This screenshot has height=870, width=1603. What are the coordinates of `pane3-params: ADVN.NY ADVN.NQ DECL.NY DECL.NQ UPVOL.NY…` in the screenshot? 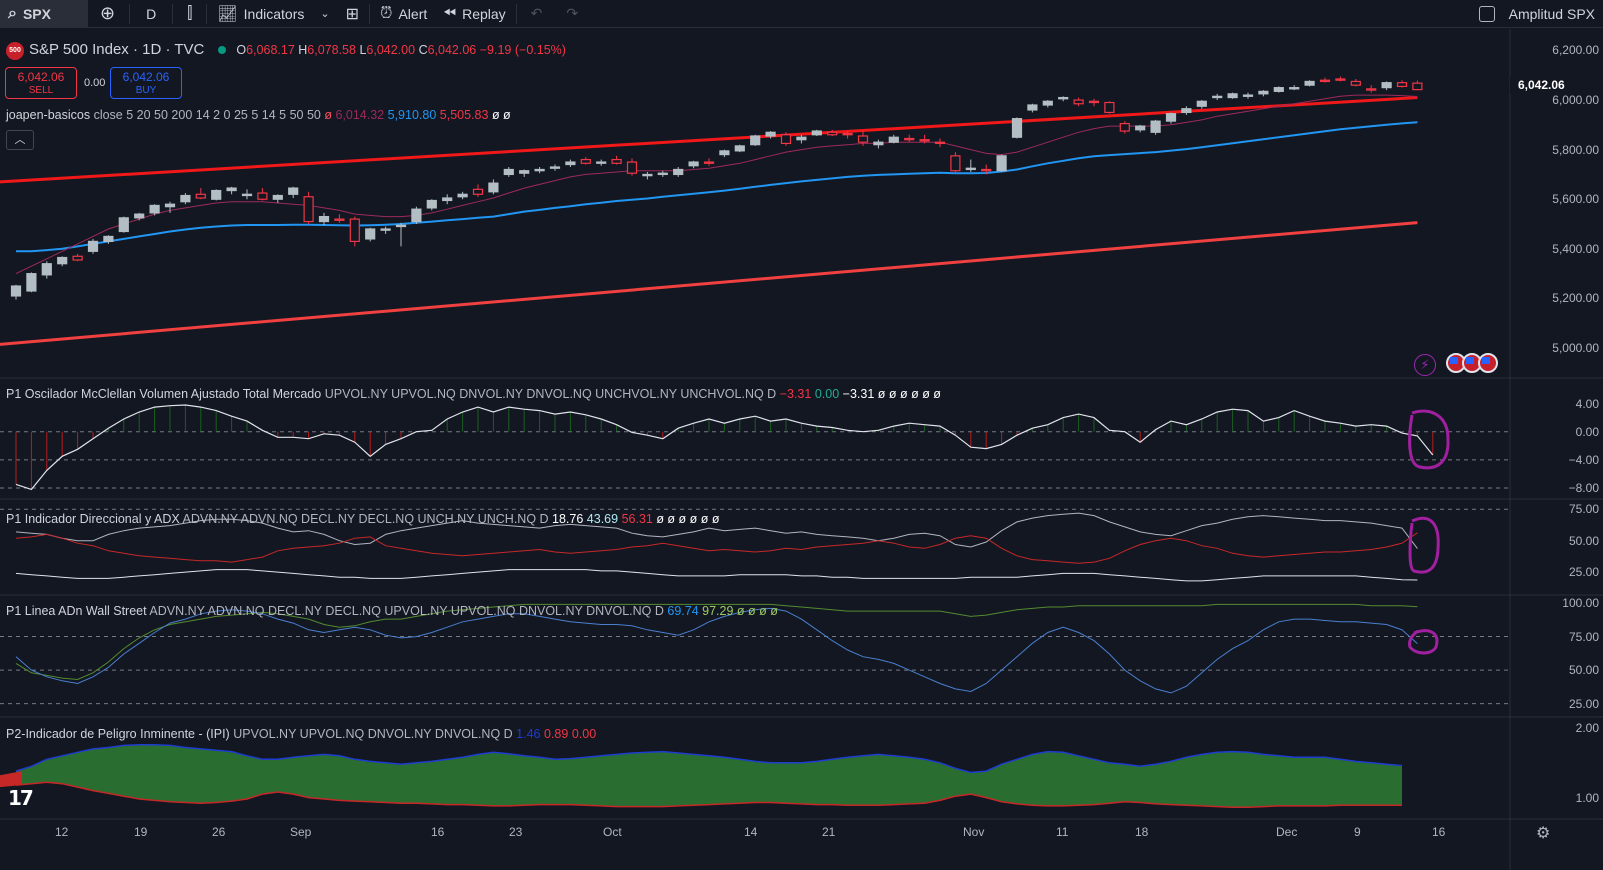 It's located at (406, 611).